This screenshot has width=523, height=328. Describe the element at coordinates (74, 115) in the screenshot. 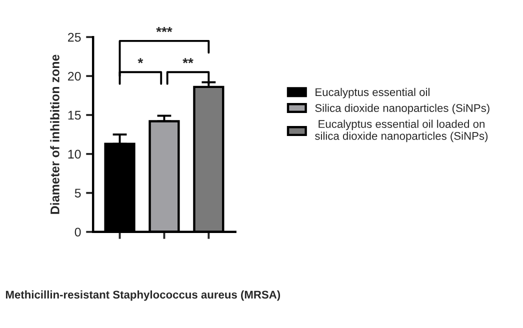

I see `y-tick-label: 15` at that location.